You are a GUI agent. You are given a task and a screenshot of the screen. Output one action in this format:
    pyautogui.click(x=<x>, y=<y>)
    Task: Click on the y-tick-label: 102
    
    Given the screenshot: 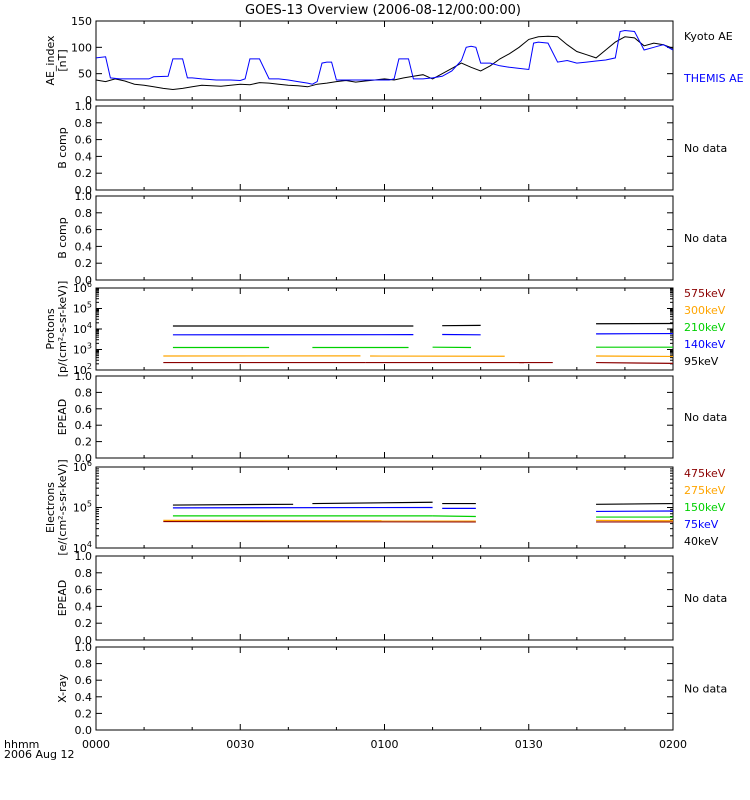 What is the action you would take?
    pyautogui.click(x=82, y=369)
    